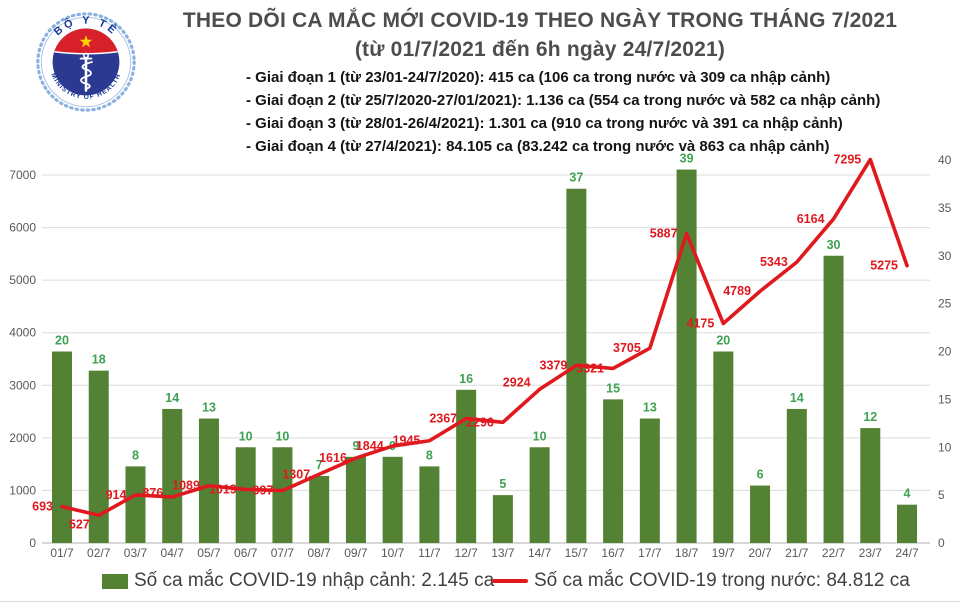 The height and width of the screenshot is (602, 960). What do you see at coordinates (283, 553) in the screenshot?
I see `x-axis-label: 07/7` at bounding box center [283, 553].